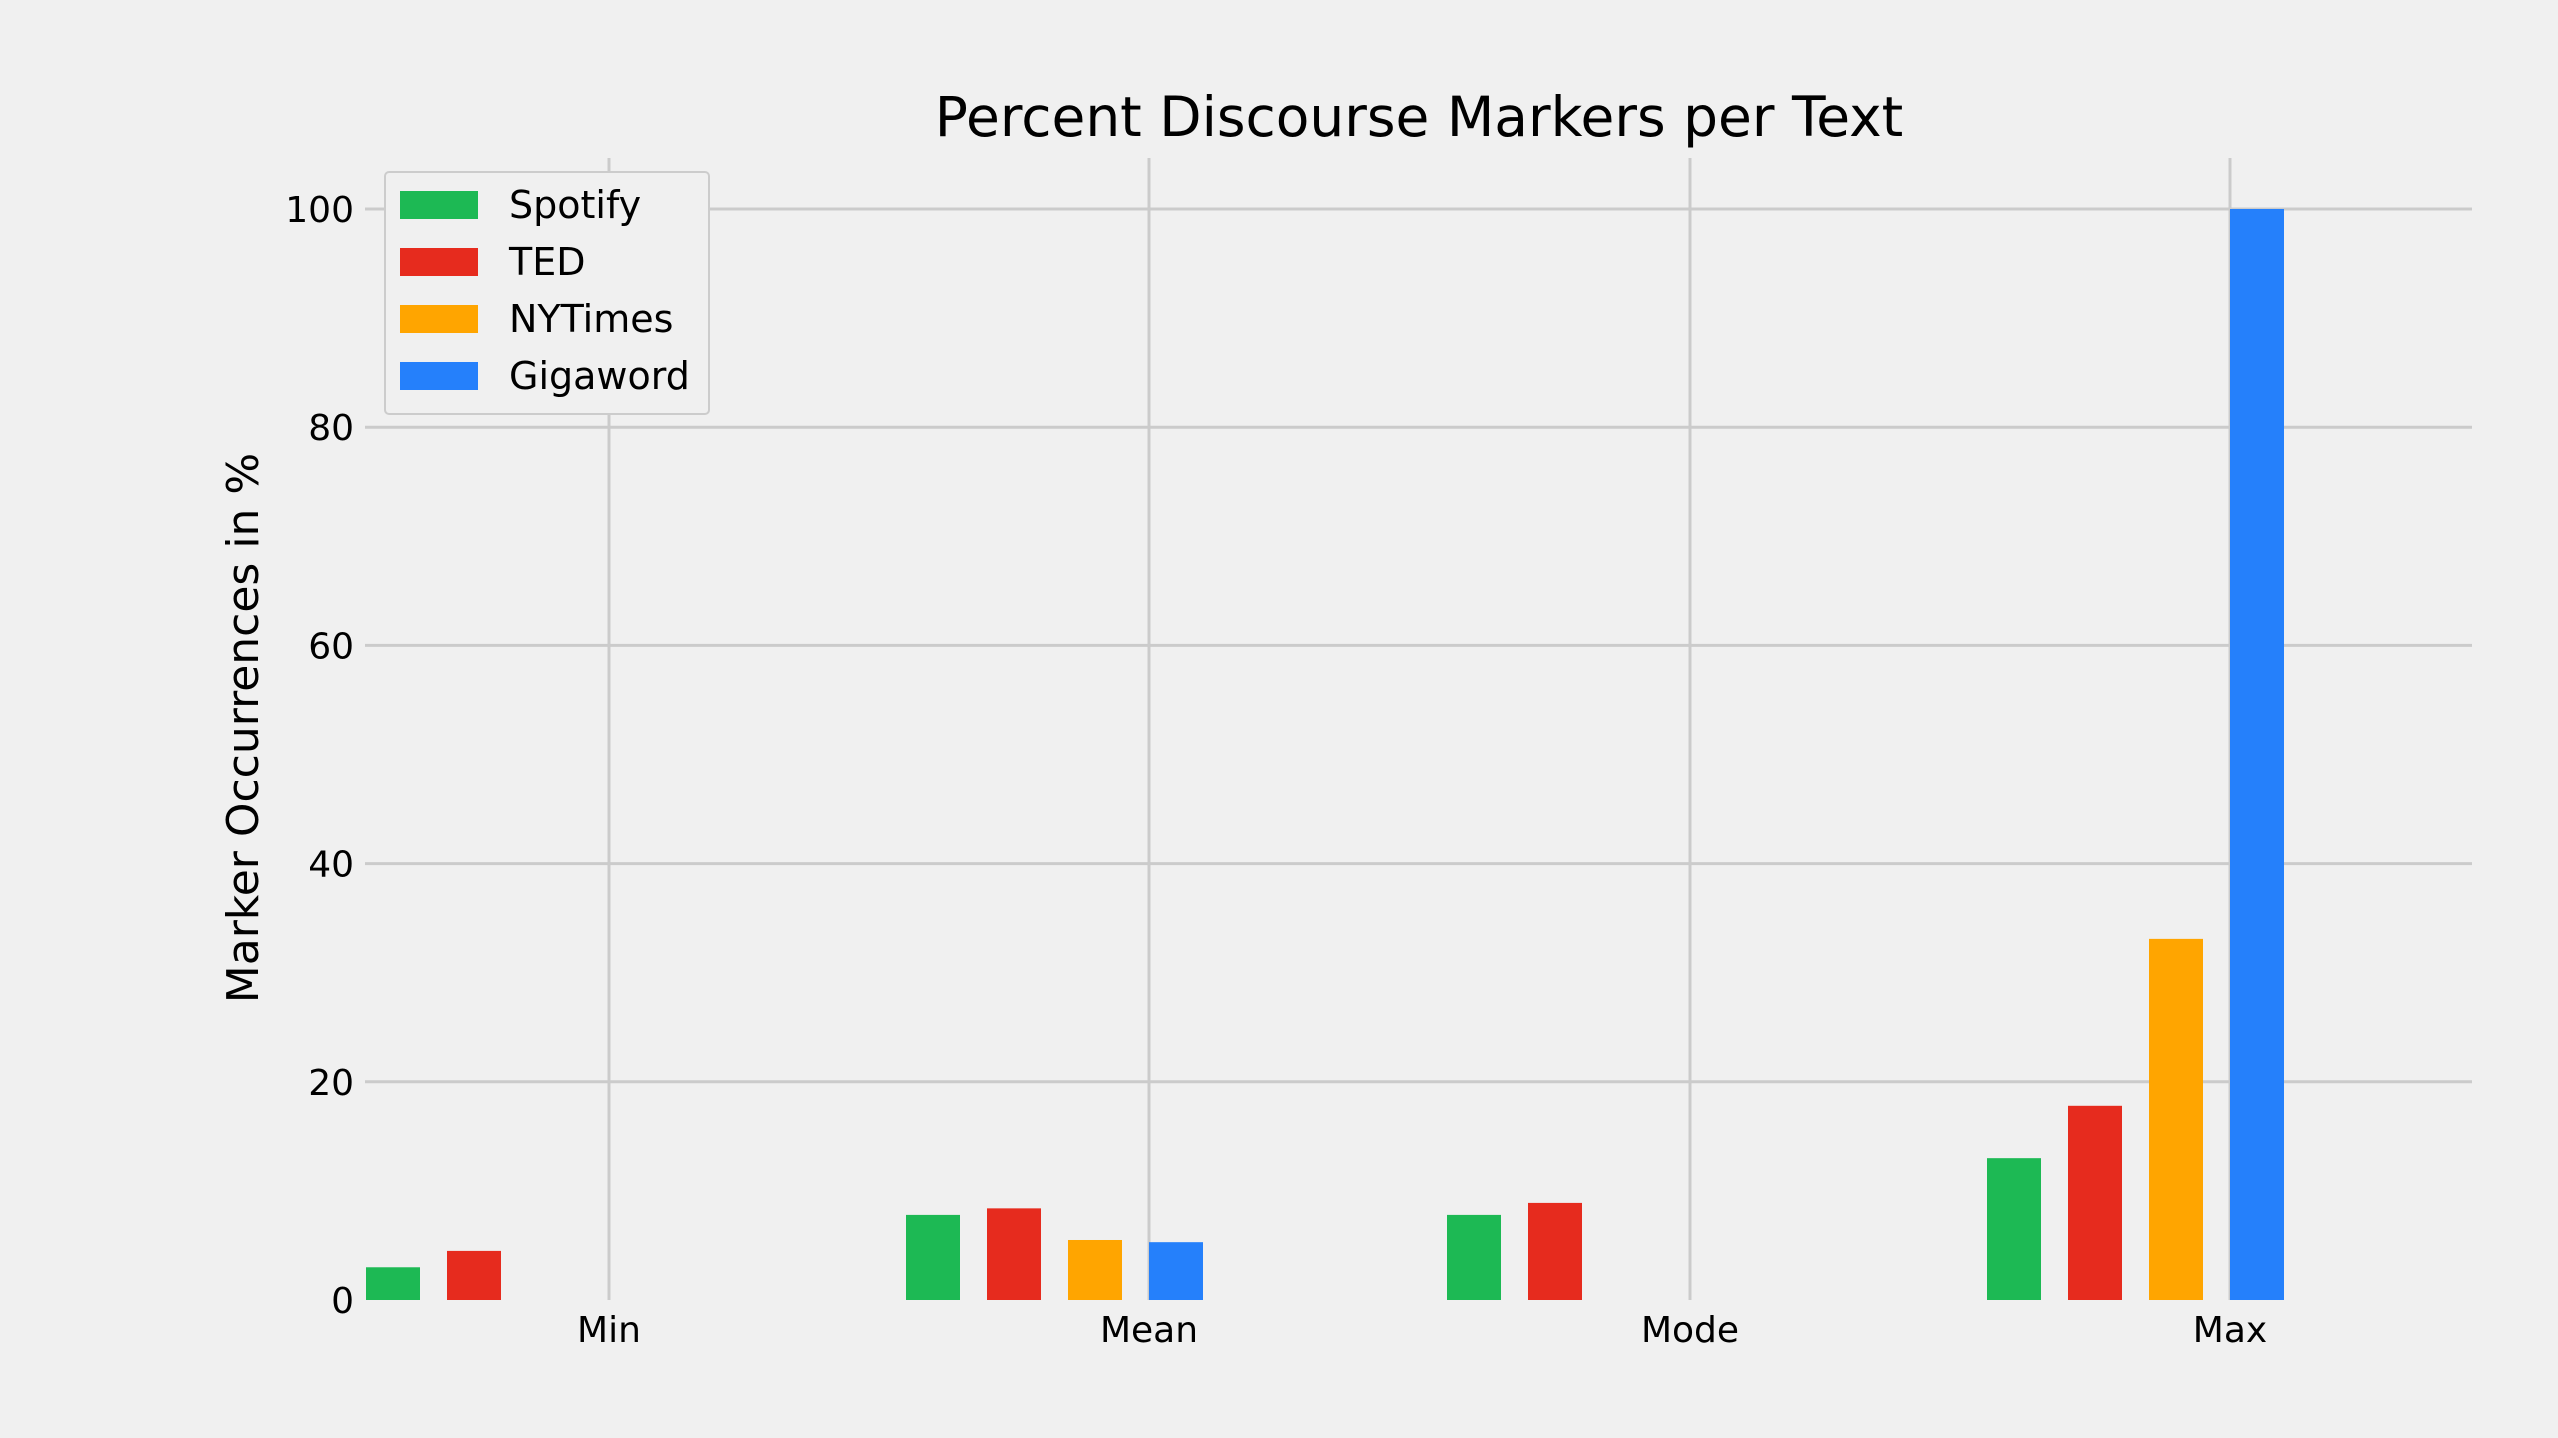  Describe the element at coordinates (599, 376) in the screenshot. I see `legend-label: Gigaword` at that location.